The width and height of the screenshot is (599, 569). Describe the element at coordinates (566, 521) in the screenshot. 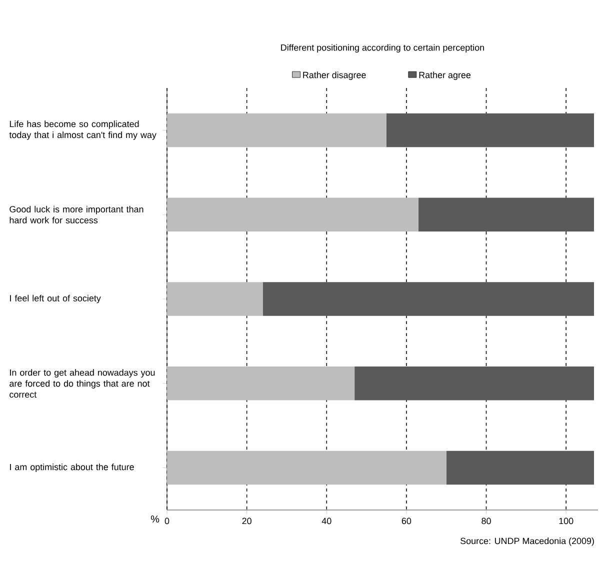

I see `x-tick-label: 100` at that location.